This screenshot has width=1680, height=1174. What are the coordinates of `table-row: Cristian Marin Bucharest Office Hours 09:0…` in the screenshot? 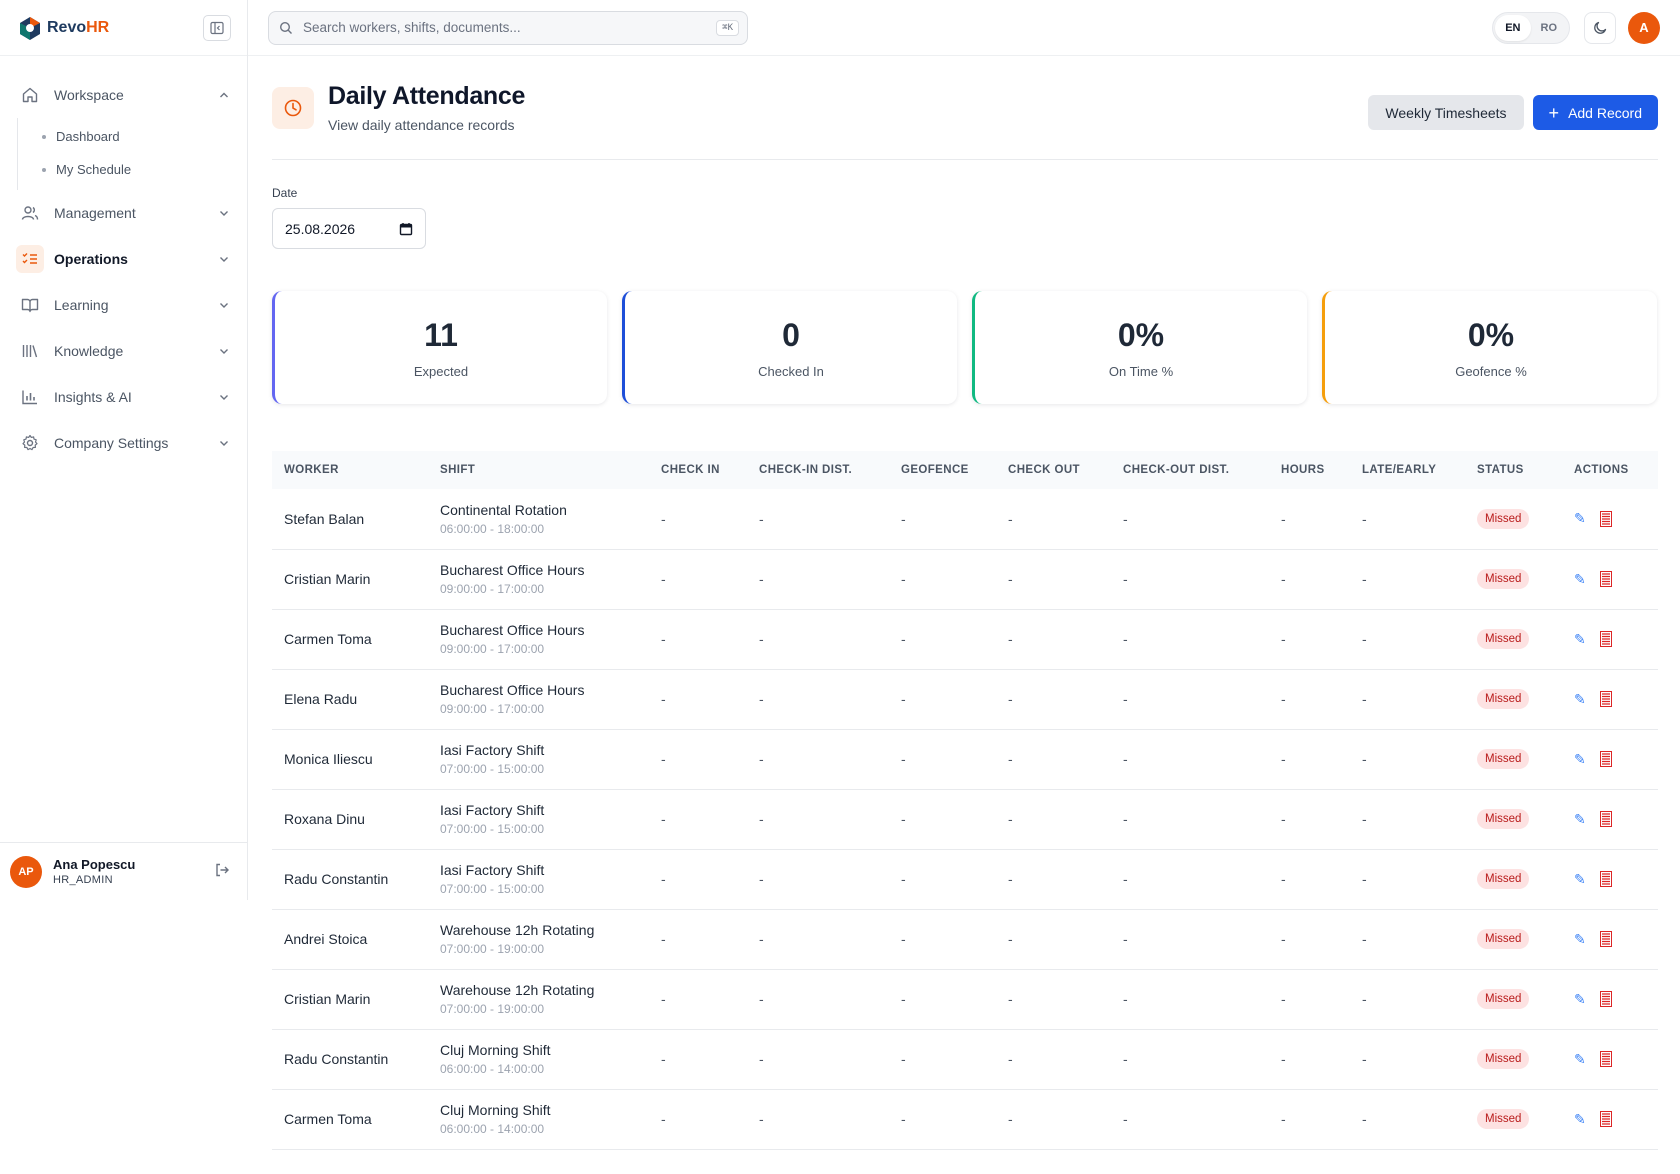 It's located at (965, 579).